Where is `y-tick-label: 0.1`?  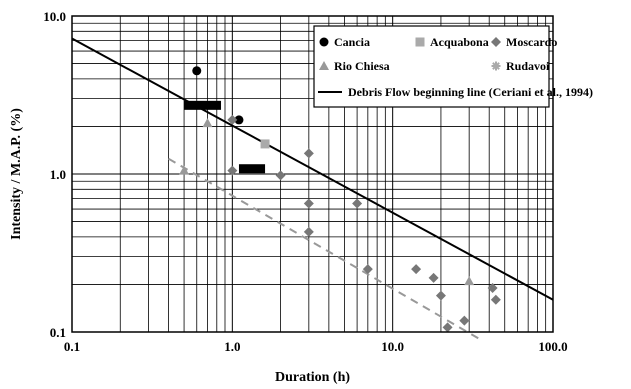 y-tick-label: 0.1 is located at coordinates (58, 332).